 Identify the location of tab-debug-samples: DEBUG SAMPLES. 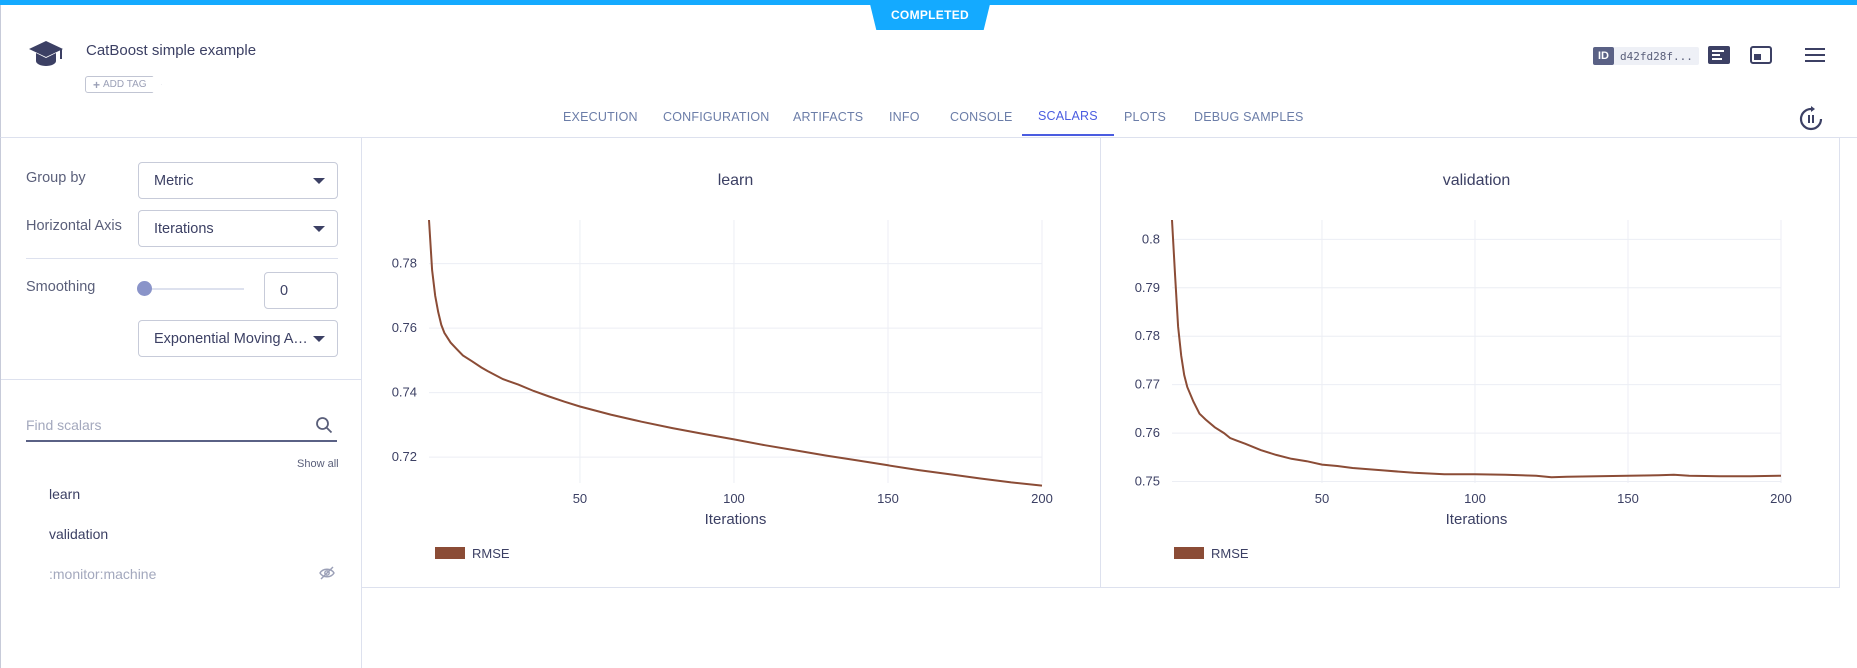
(1249, 117).